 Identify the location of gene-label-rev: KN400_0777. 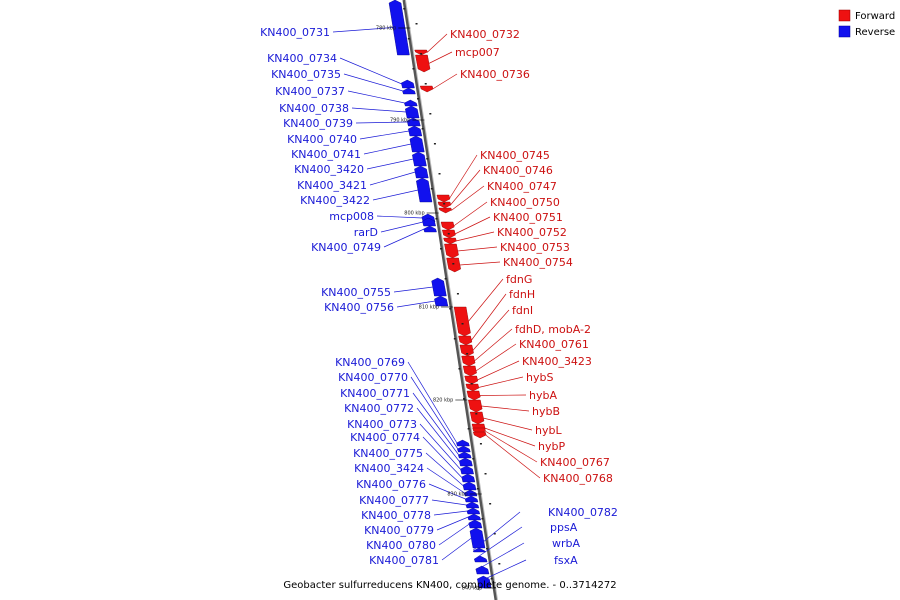
(394, 500).